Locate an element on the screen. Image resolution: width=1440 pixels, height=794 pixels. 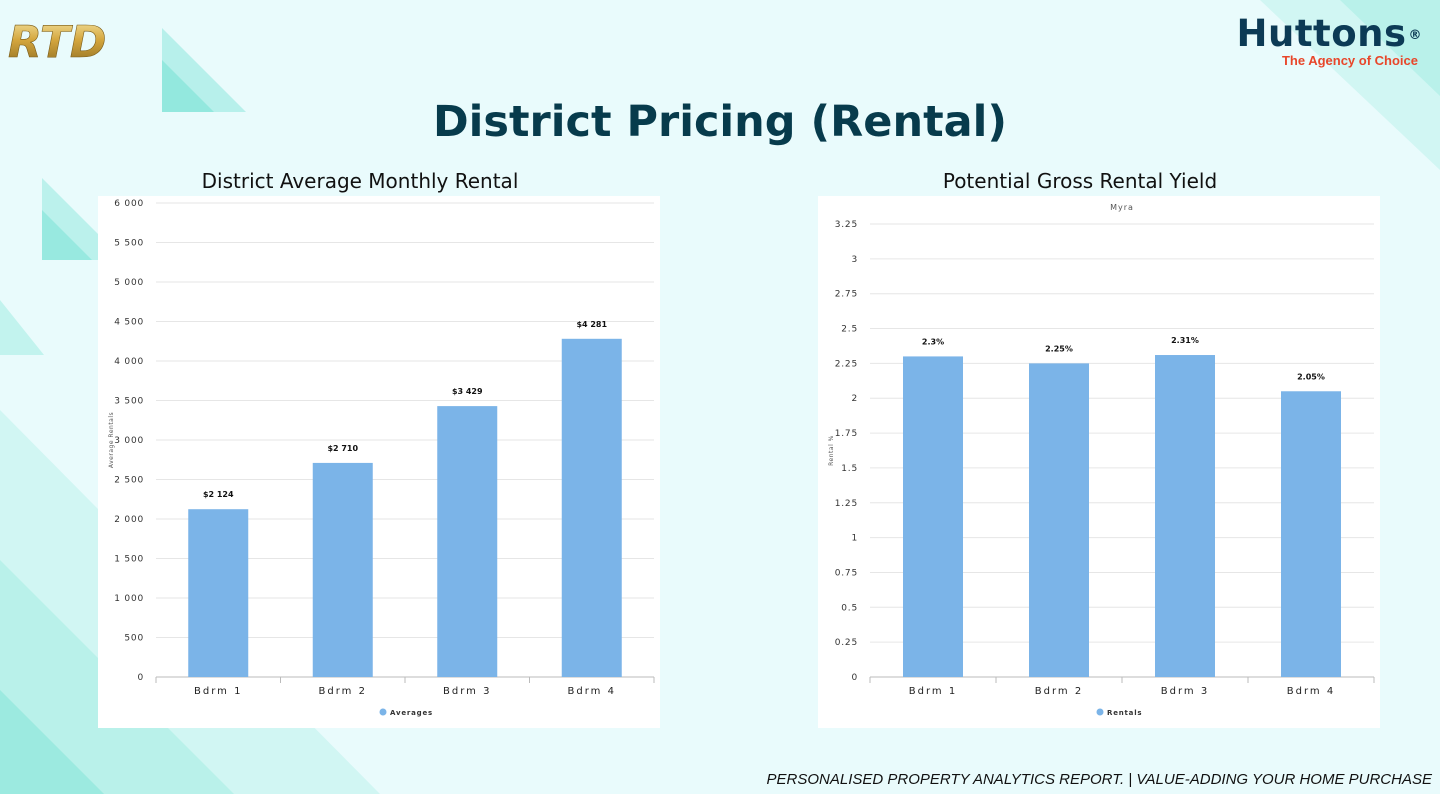
legend-label: Averages is located at coordinates (411, 713).